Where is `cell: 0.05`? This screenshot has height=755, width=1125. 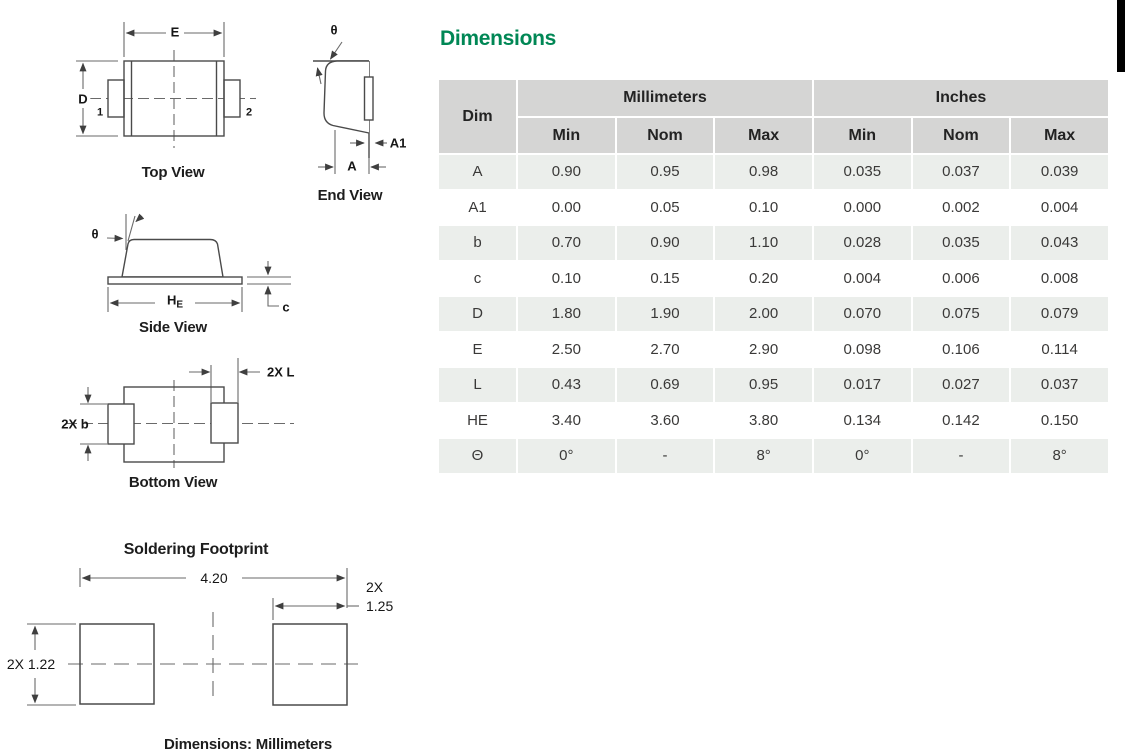
cell: 0.05 is located at coordinates (665, 207).